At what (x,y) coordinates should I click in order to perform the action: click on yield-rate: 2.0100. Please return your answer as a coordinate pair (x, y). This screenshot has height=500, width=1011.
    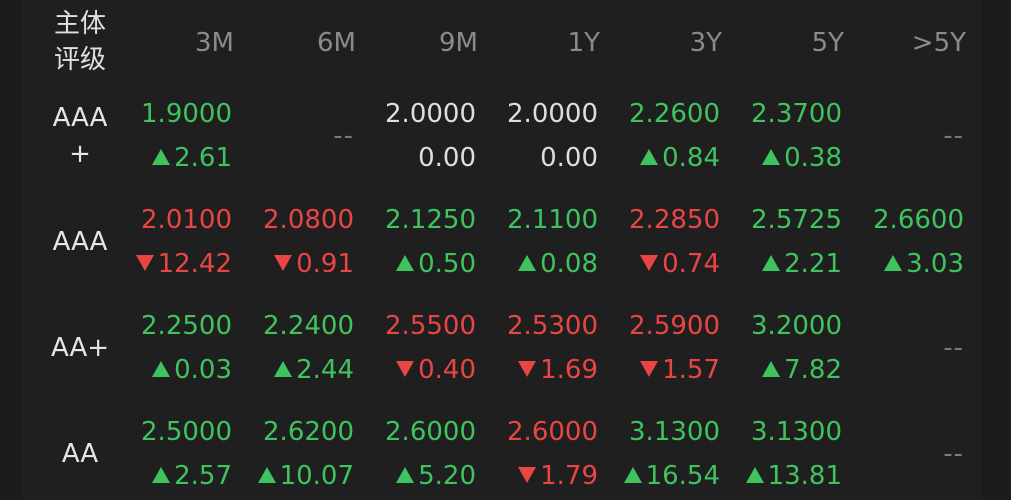
    Looking at the image, I should click on (186, 220).